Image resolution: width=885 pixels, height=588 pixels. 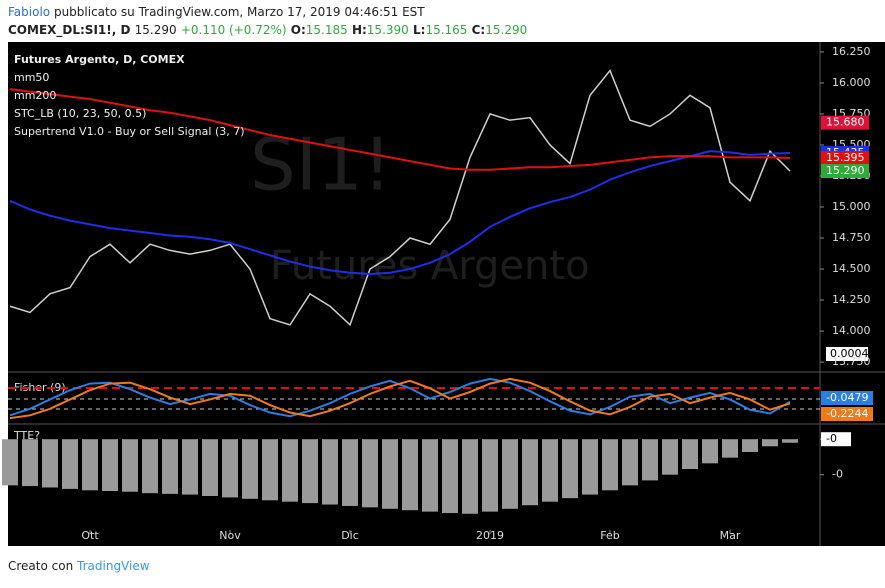 I want to click on price-tag-label: 15.395, so click(x=845, y=157).